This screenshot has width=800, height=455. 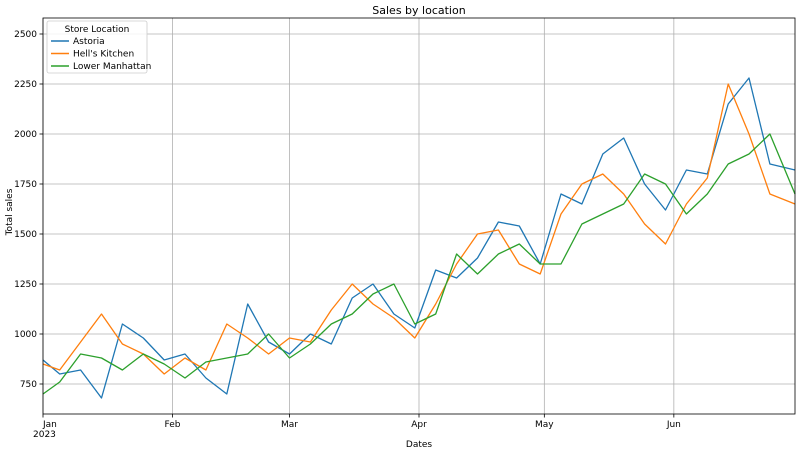 I want to click on x-tick-label: Jan, so click(x=49, y=425).